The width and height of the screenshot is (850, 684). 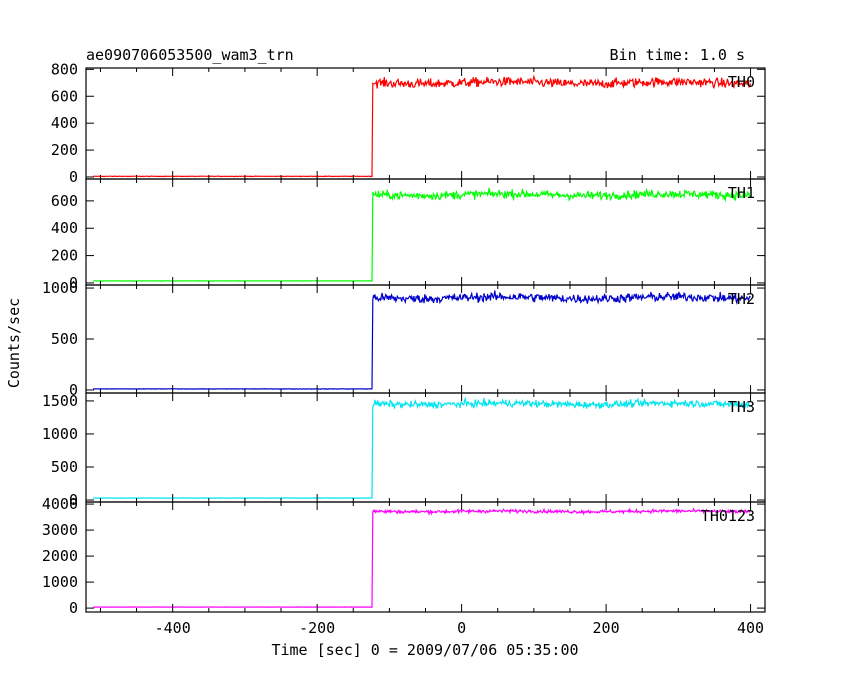 I want to click on x-tick-label: 400, so click(x=750, y=628).